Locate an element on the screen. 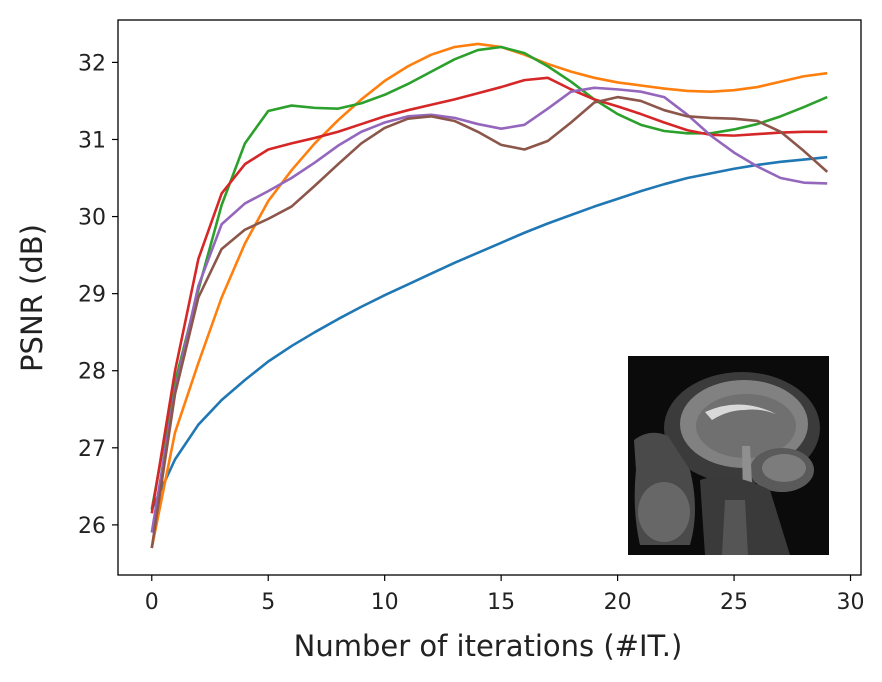  x-axis-title: Number of iterations (#IT.) is located at coordinates (488, 646).